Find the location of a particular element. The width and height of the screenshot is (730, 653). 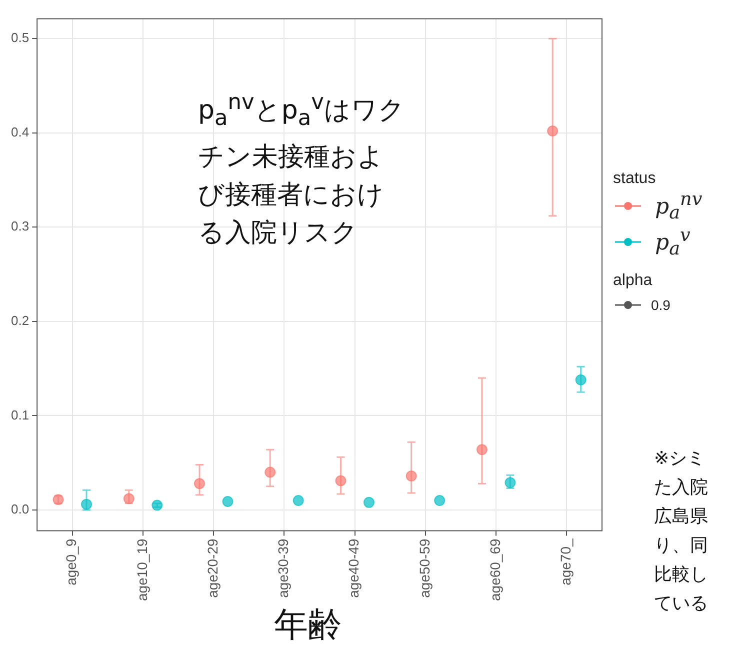

x-tick-label: age50-59 is located at coordinates (424, 568).